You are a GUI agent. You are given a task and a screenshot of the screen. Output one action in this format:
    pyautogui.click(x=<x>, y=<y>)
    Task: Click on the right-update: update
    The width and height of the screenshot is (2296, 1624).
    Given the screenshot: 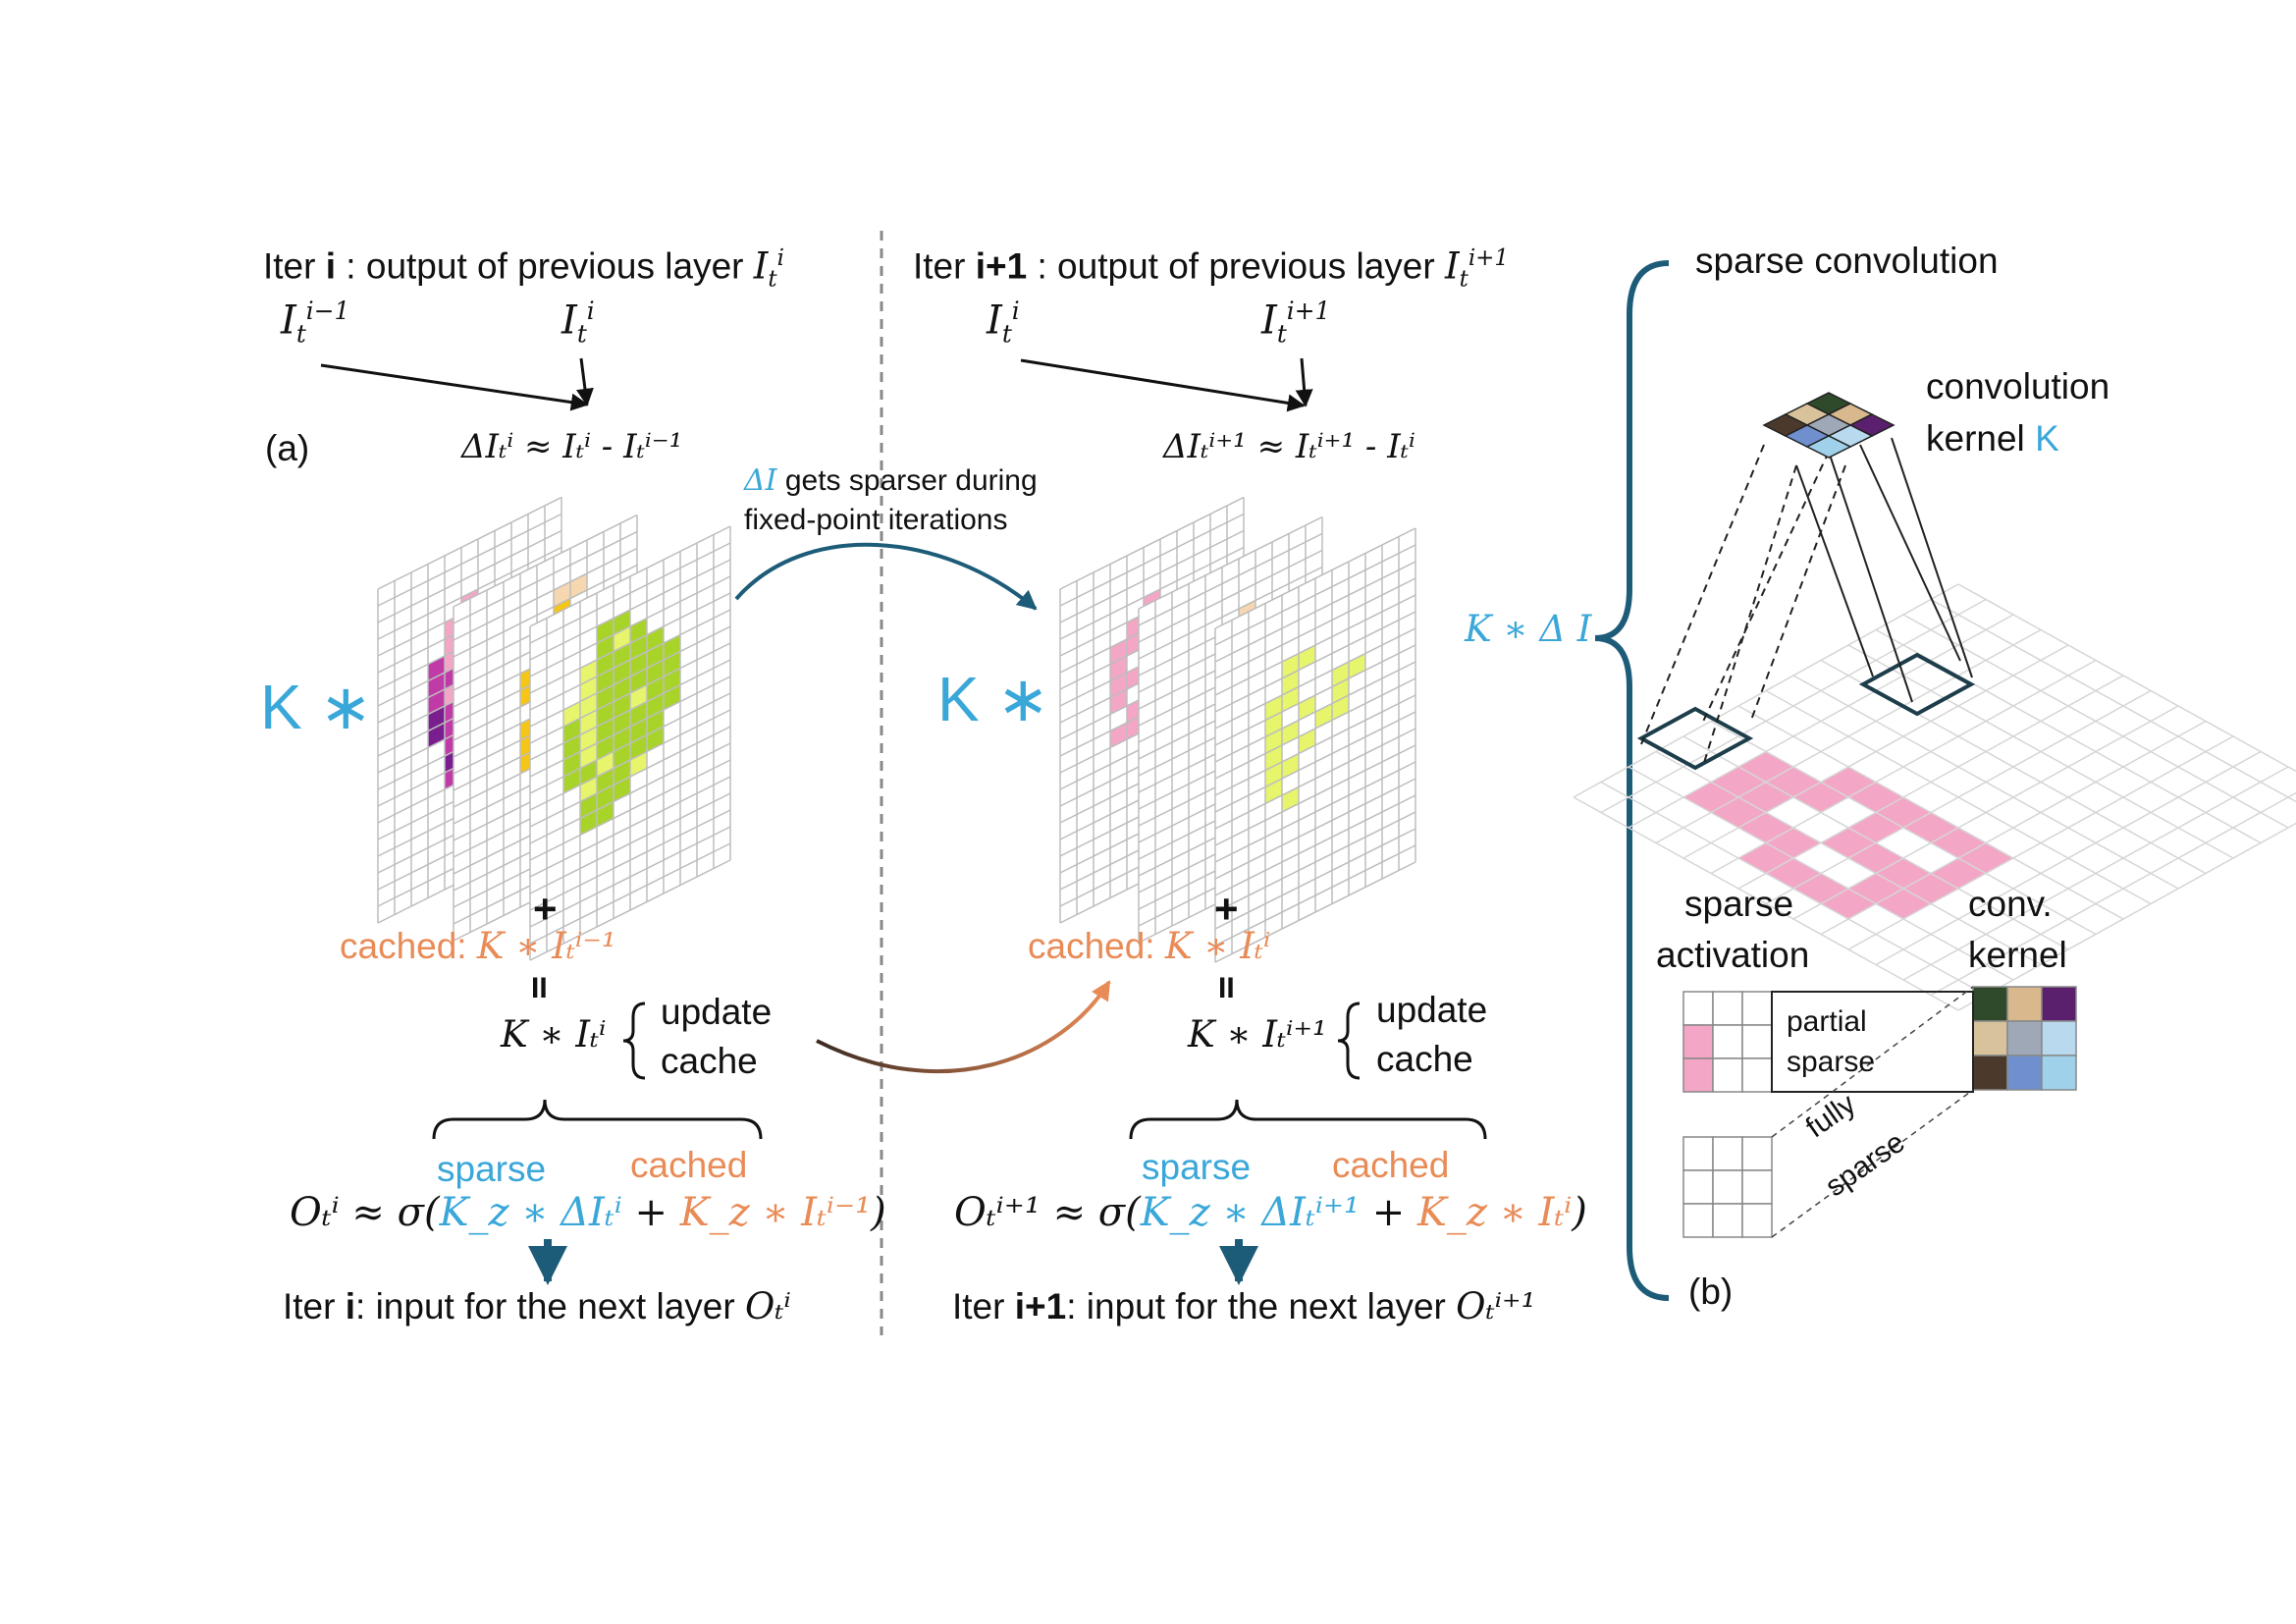 What is the action you would take?
    pyautogui.click(x=1432, y=1010)
    